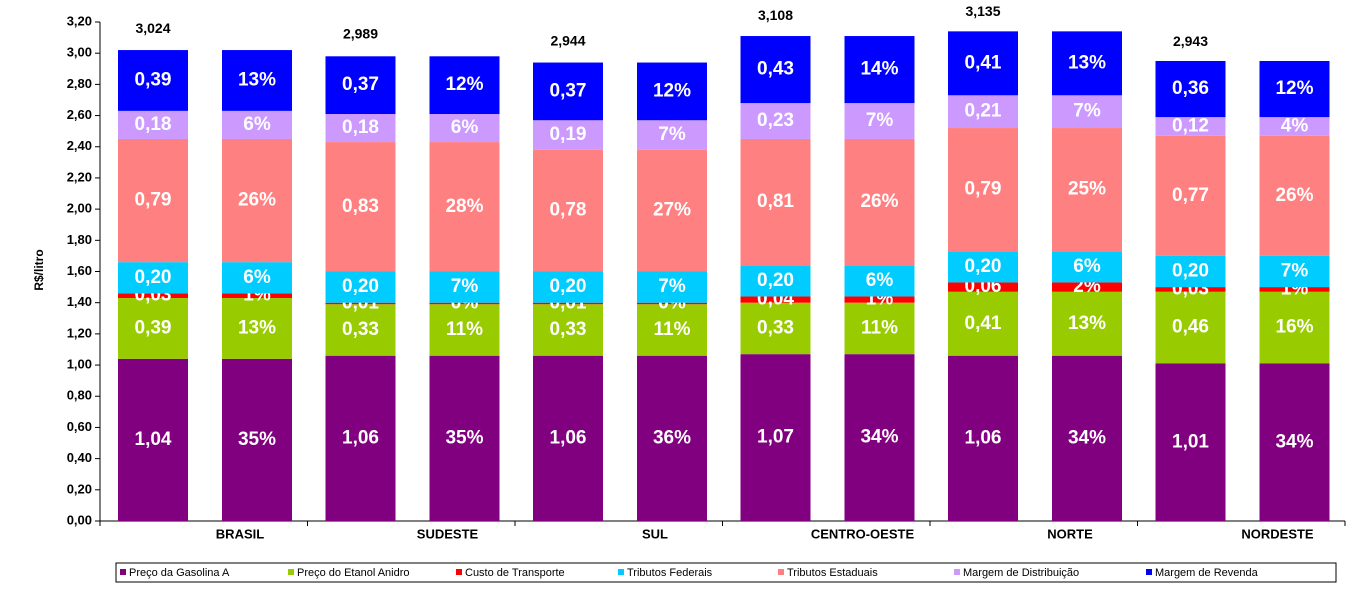 Image resolution: width=1349 pixels, height=591 pixels. What do you see at coordinates (79, 83) in the screenshot?
I see `y-tick-label: 2,80` at bounding box center [79, 83].